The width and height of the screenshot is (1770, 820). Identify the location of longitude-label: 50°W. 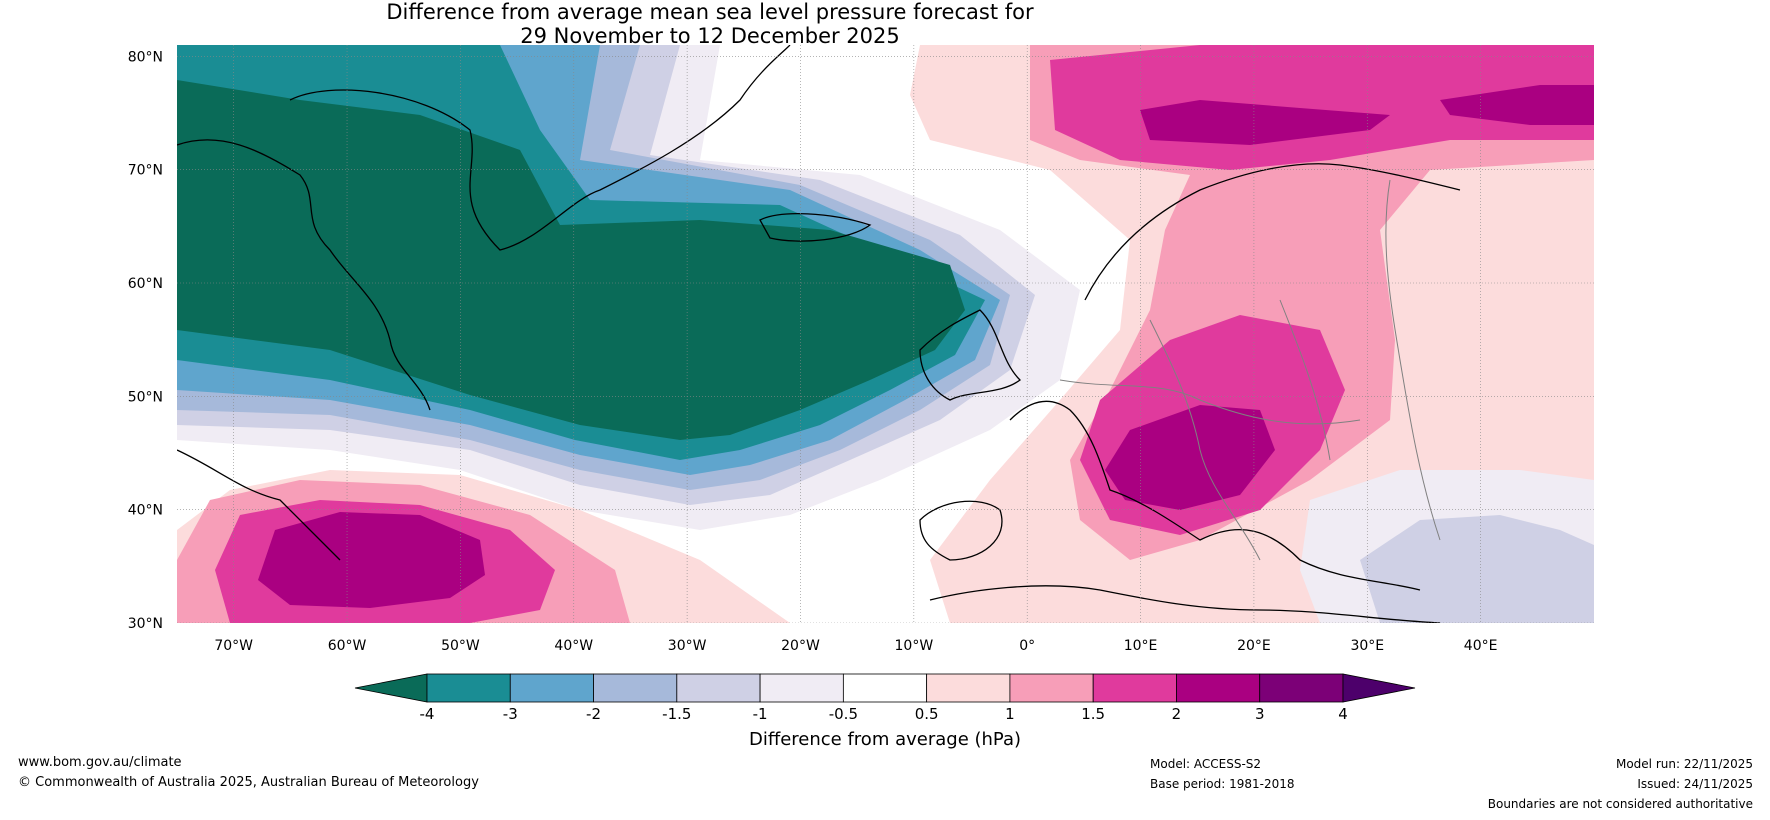
(460, 646).